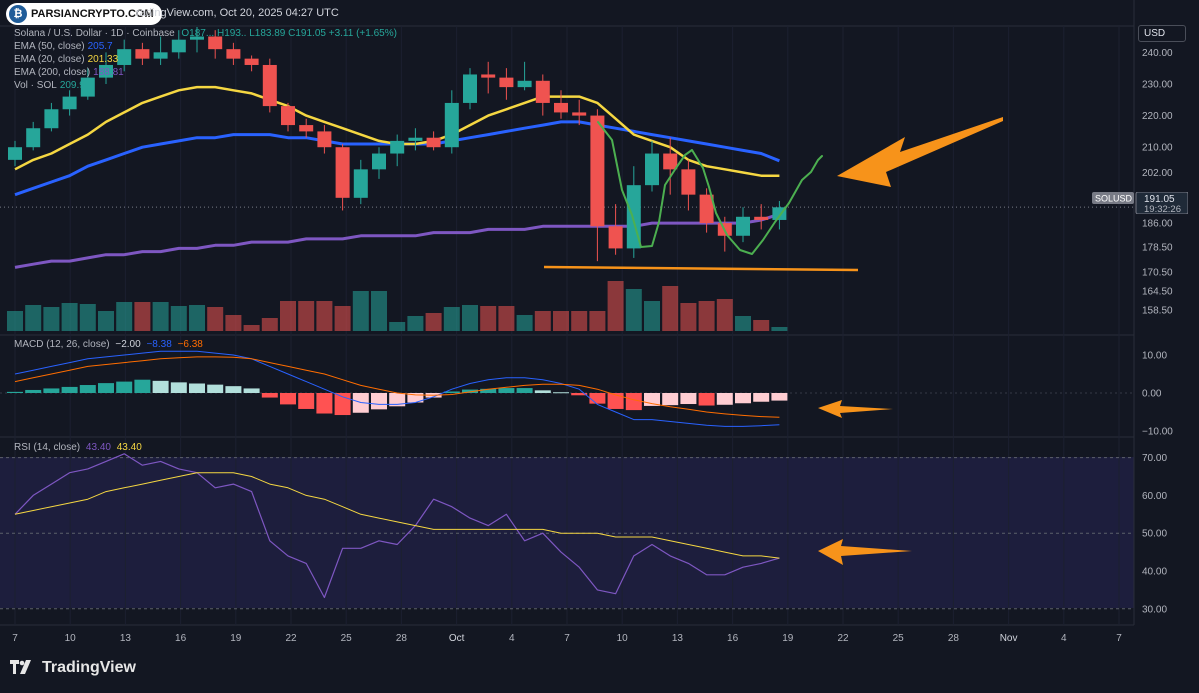  I want to click on price-tick-label: 186.00, so click(1157, 224).